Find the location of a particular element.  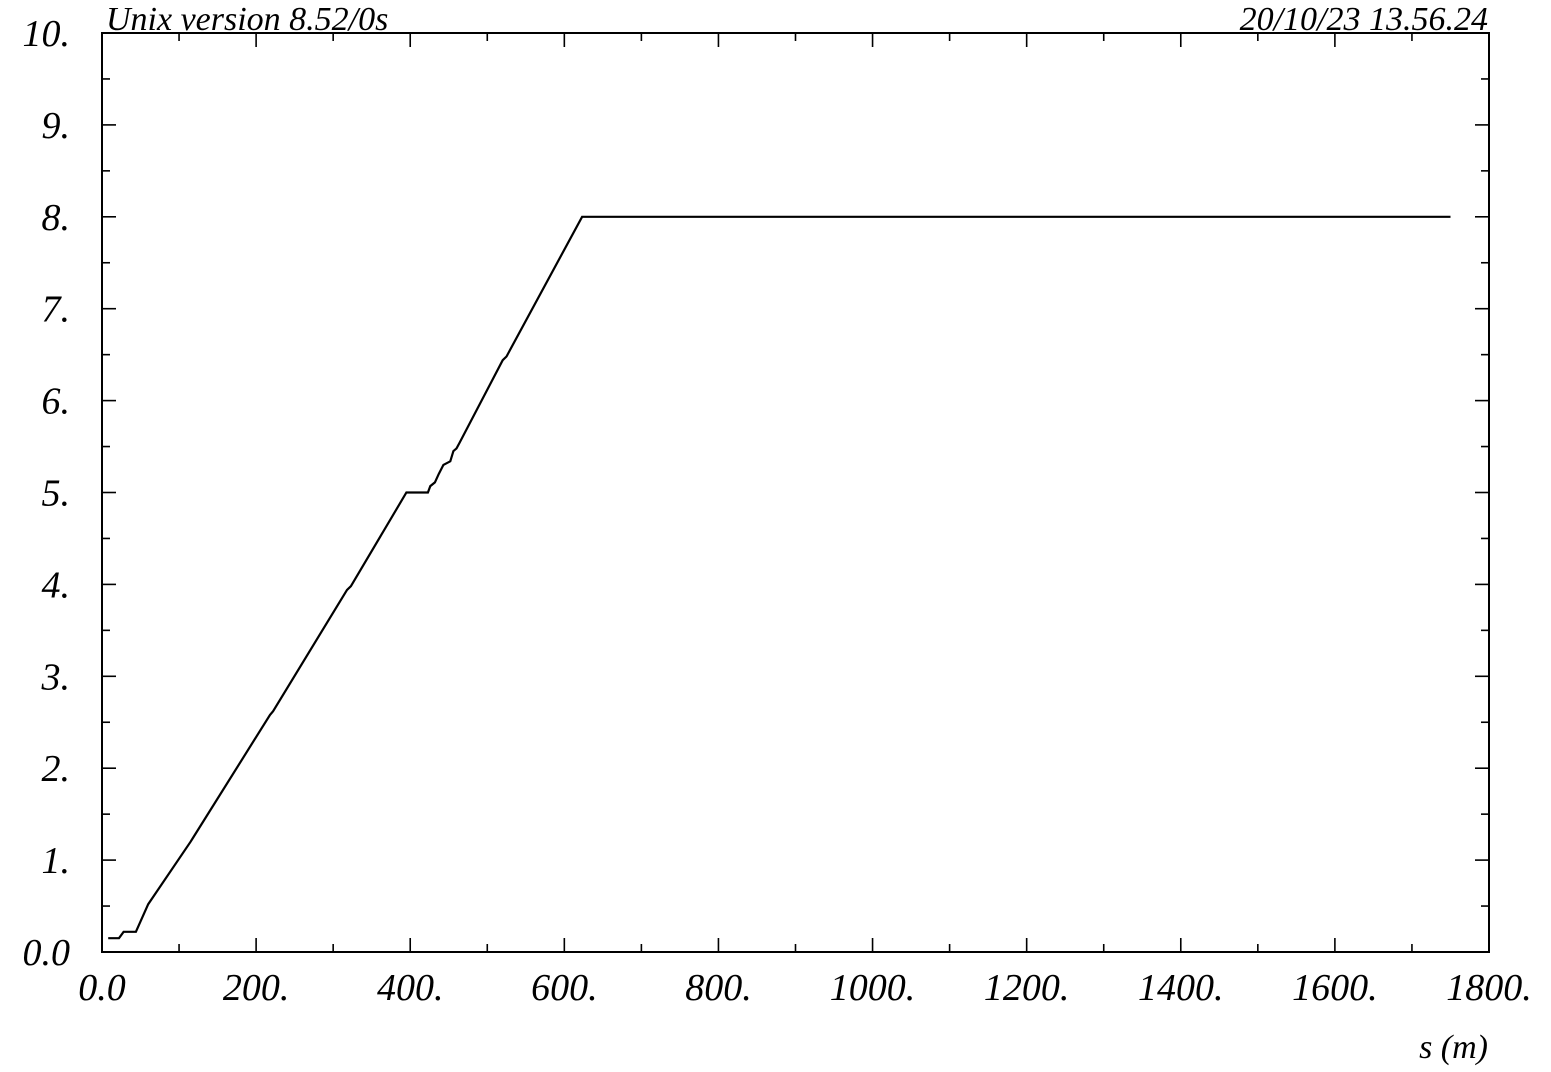

x-tick-label: 800. is located at coordinates (718, 988).